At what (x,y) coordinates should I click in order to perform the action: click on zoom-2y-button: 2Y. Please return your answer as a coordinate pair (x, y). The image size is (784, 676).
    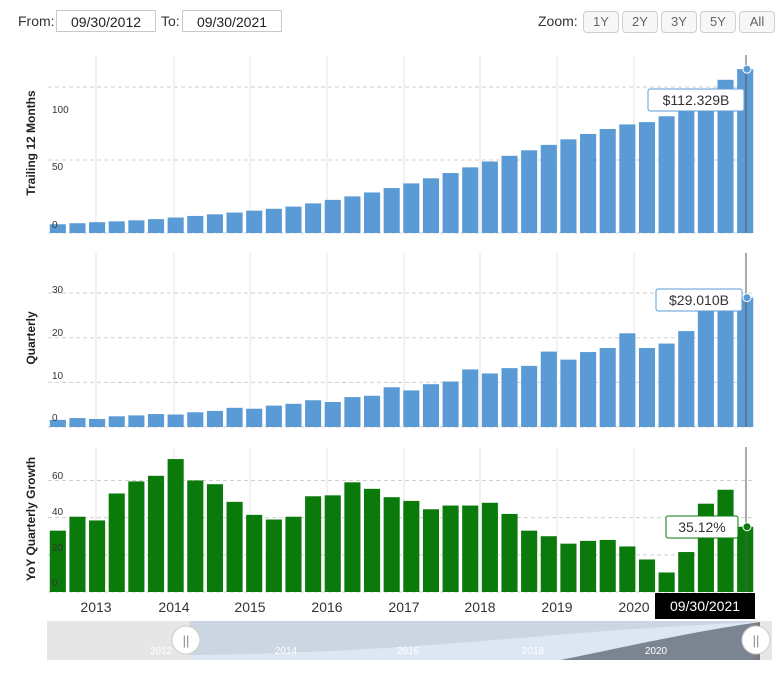
    Looking at the image, I should click on (640, 22).